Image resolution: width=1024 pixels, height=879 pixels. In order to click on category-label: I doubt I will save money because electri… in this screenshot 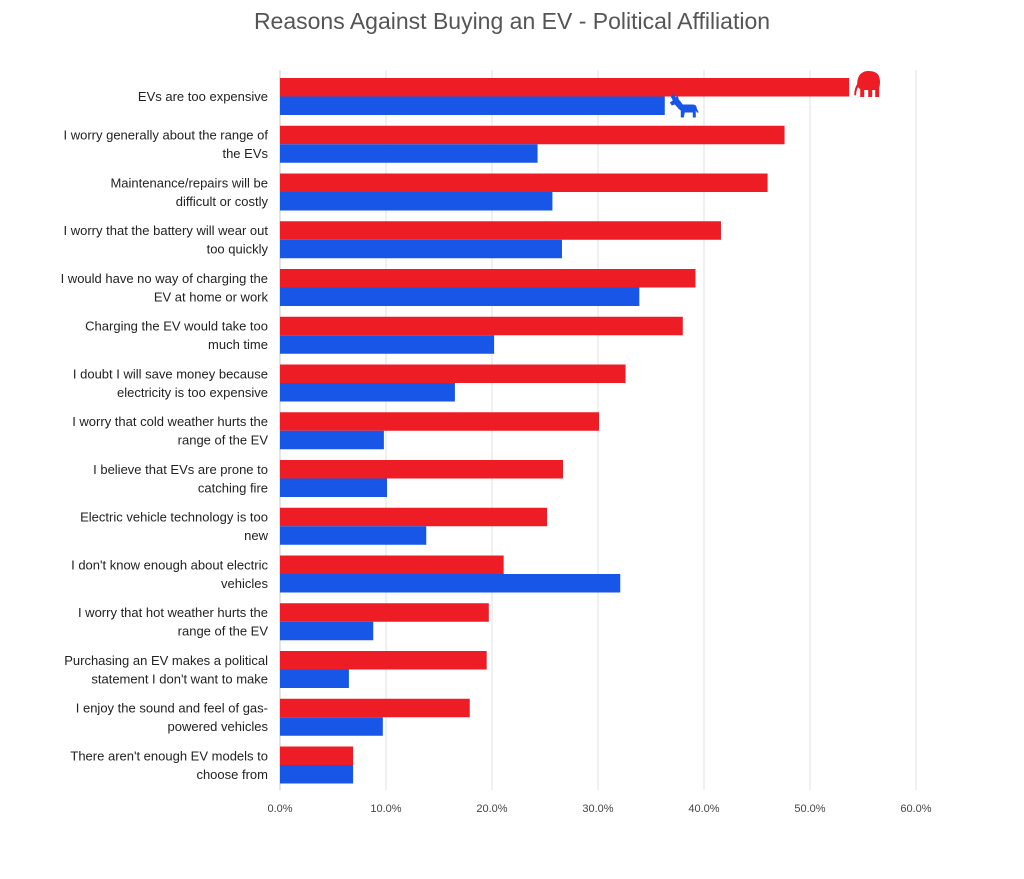, I will do `click(170, 383)`.